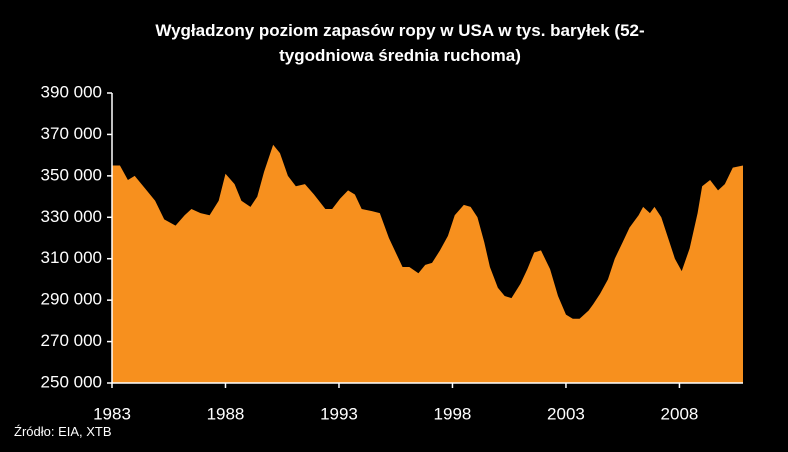  Describe the element at coordinates (71, 91) in the screenshot. I see `y-tick-label: 390 000` at that location.